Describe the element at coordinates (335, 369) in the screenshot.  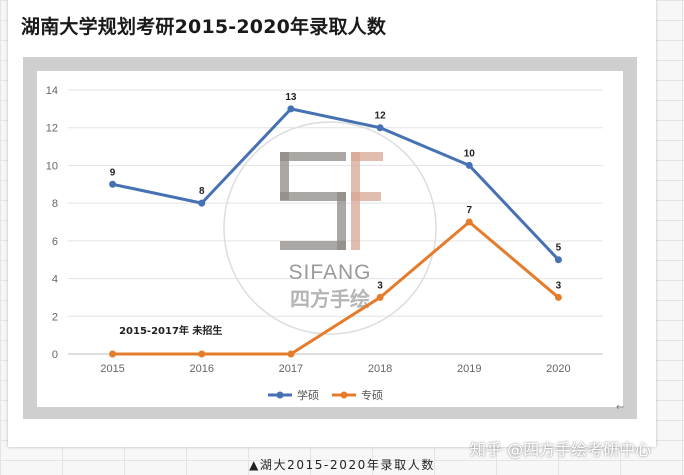
I see `x-axis-ticks: 2015 2016 2017 2018 2019 2020` at that location.